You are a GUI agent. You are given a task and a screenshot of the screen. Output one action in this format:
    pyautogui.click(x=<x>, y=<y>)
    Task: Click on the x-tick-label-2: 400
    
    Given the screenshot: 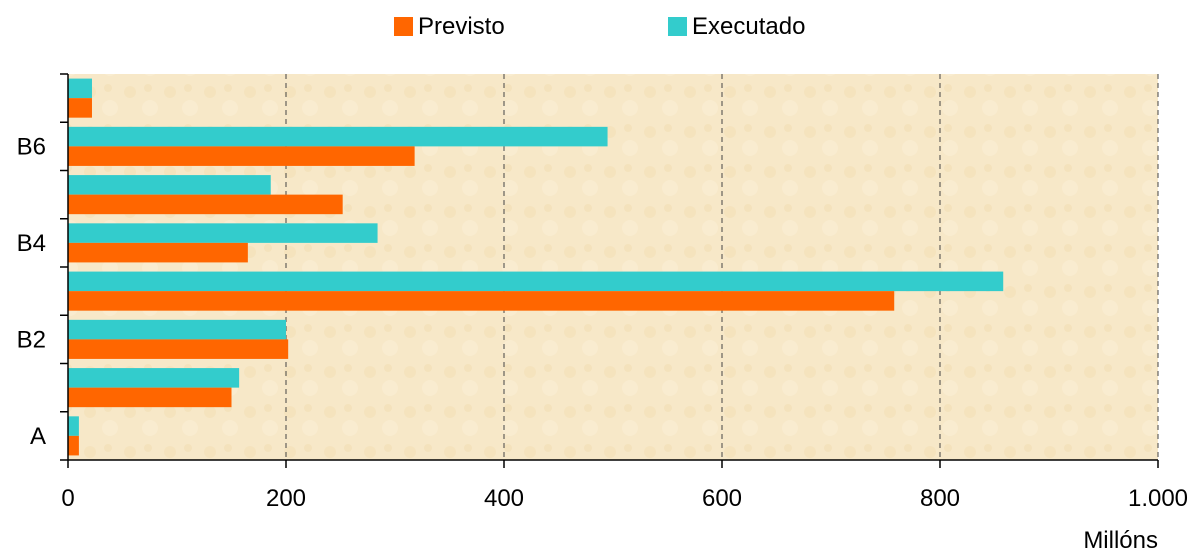 What is the action you would take?
    pyautogui.click(x=504, y=498)
    